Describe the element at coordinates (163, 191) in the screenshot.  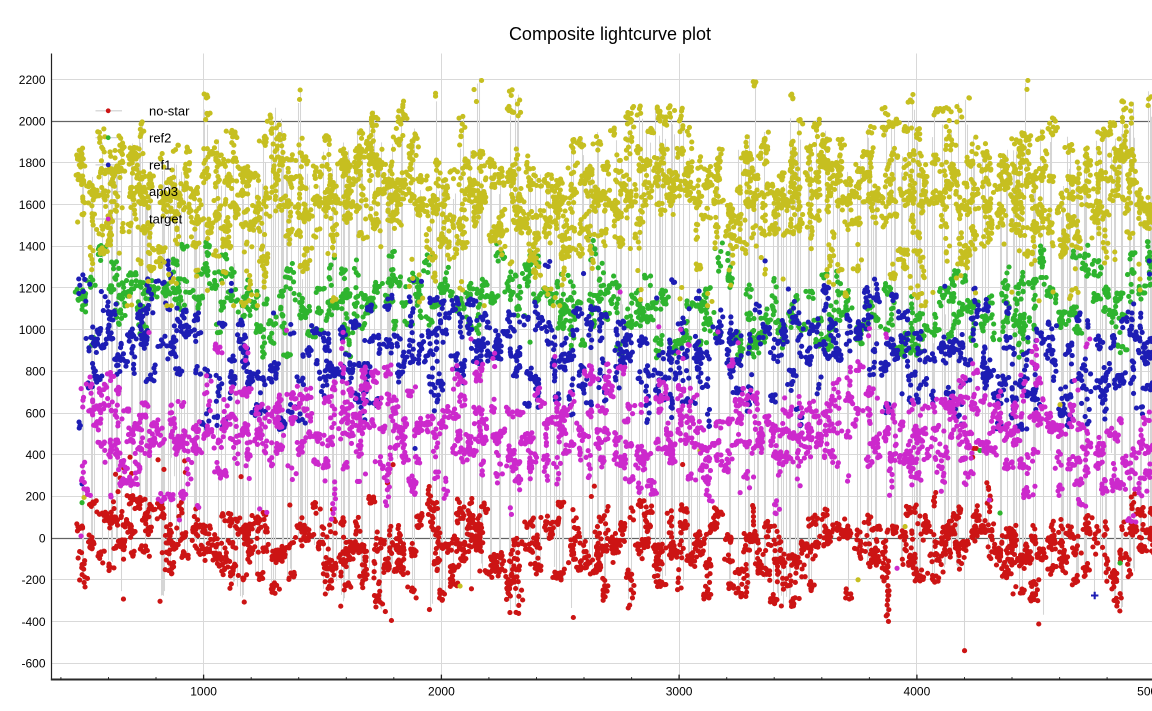
I see `svg-text: ap03` at that location.